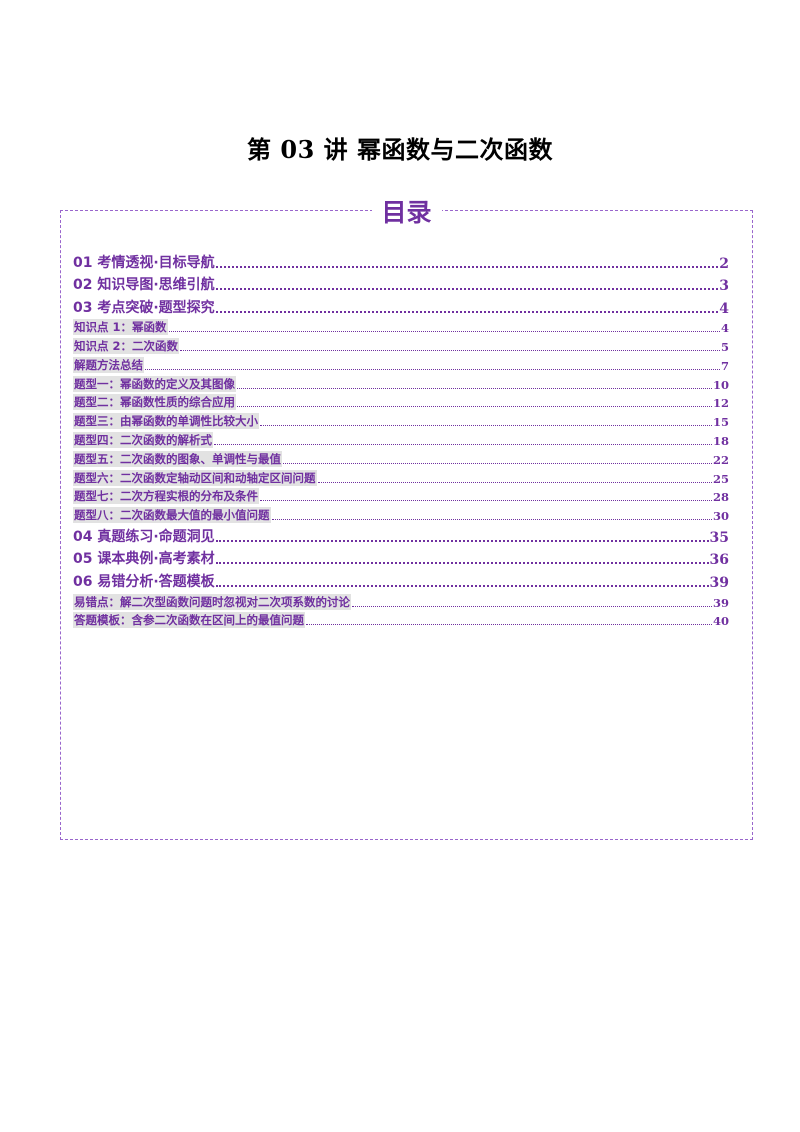 The width and height of the screenshot is (800, 1132). What do you see at coordinates (720, 497) in the screenshot?
I see `toc-page-number: 28` at bounding box center [720, 497].